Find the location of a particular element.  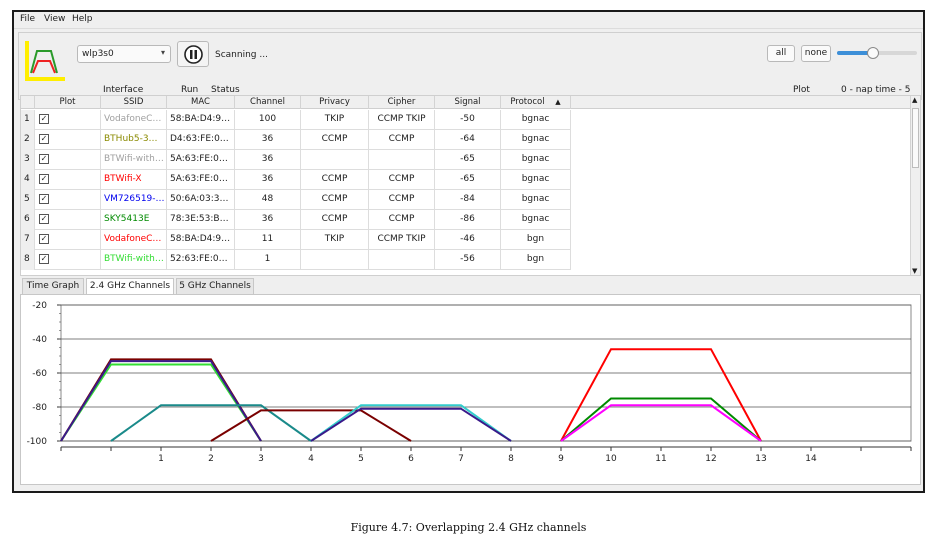

table-row: 4 ✓ BTWifi-X 5A:63:FE:0… 36 CCMP CCMP -65 bgnac is located at coordinates (296, 180).